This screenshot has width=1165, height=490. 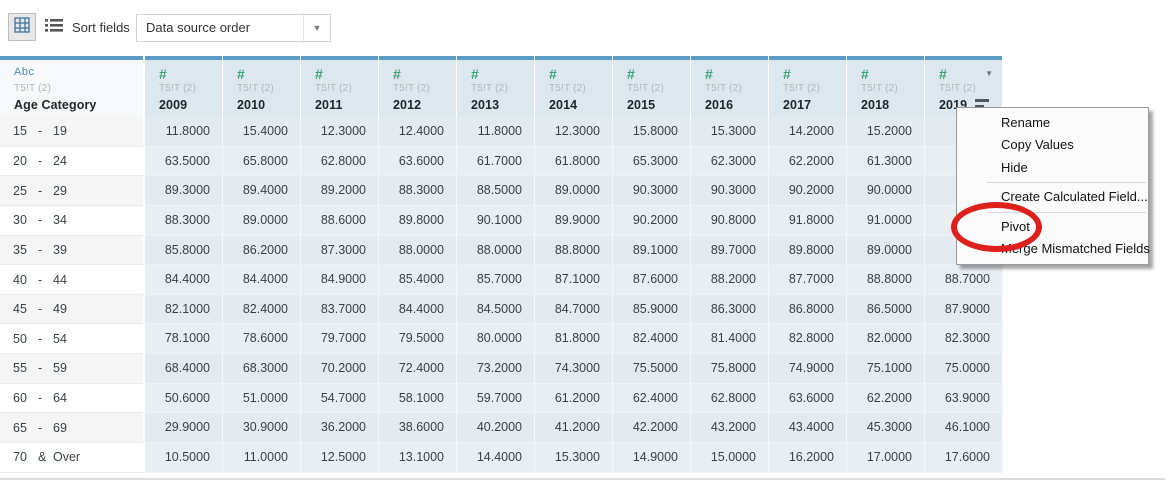 What do you see at coordinates (574, 280) in the screenshot?
I see `value-cell: 87.1000` at bounding box center [574, 280].